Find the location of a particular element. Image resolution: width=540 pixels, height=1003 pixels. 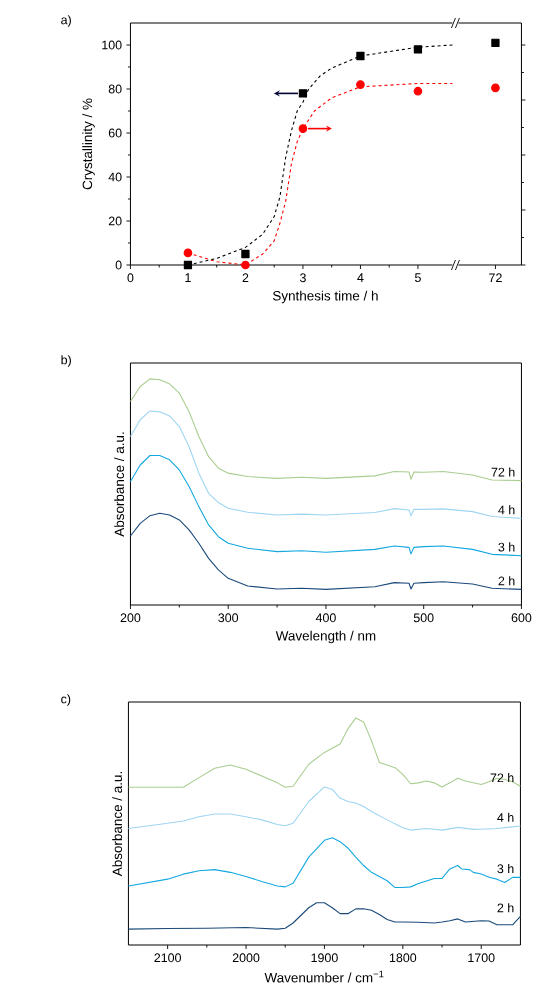

x-tick-label: 300 is located at coordinates (228, 618).